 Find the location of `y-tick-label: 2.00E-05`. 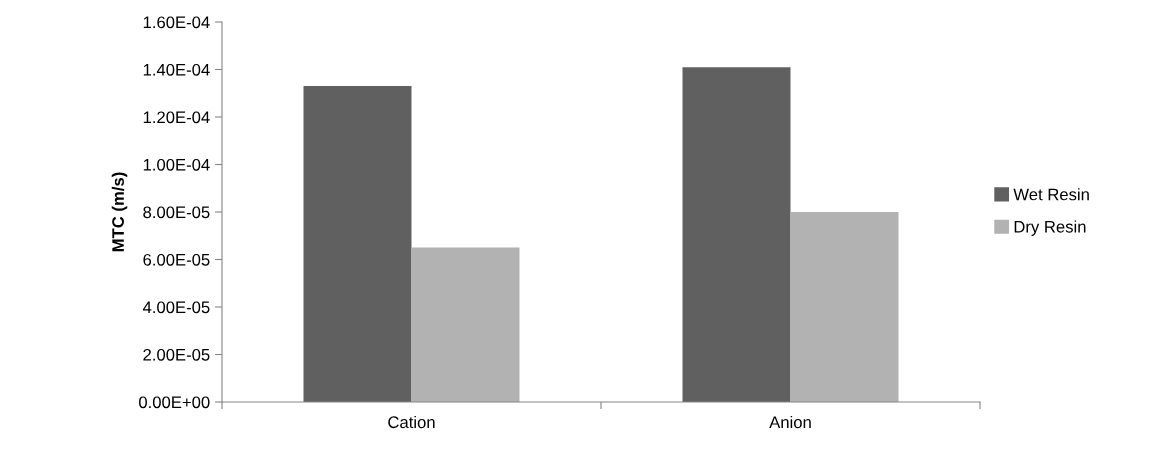

y-tick-label: 2.00E-05 is located at coordinates (176, 354).